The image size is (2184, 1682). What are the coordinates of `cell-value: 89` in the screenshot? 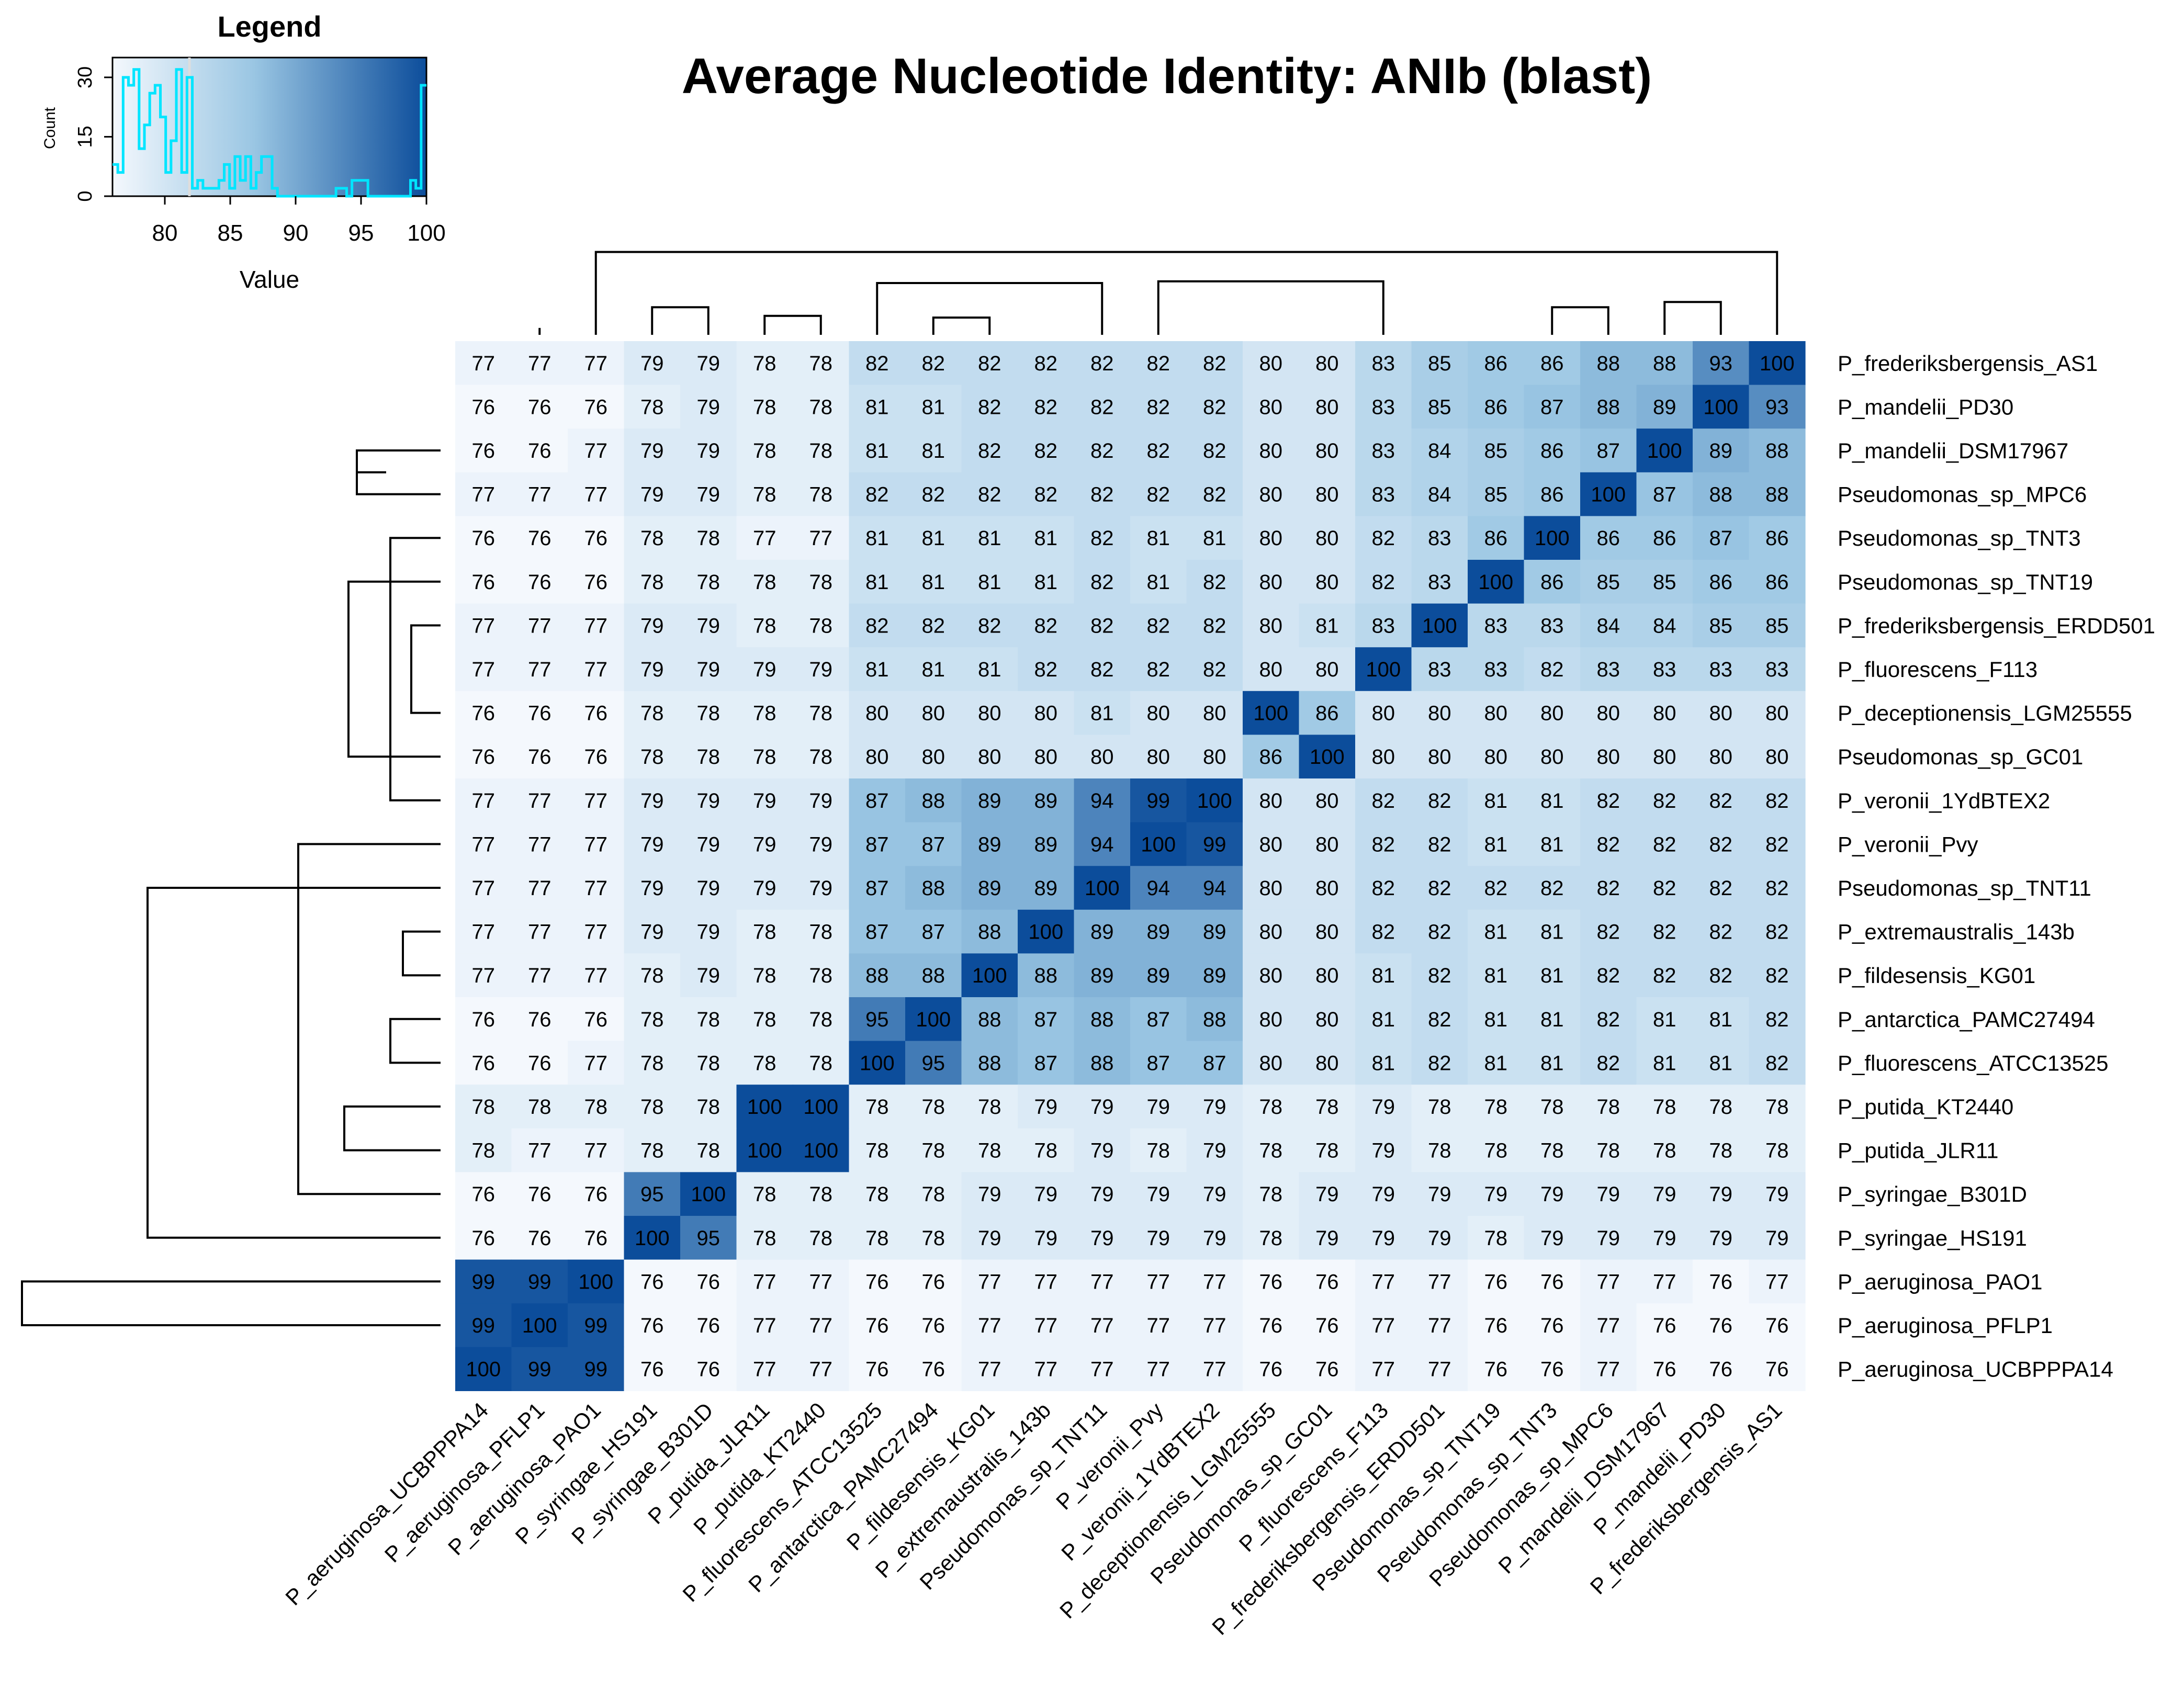 It's located at (1214, 933).